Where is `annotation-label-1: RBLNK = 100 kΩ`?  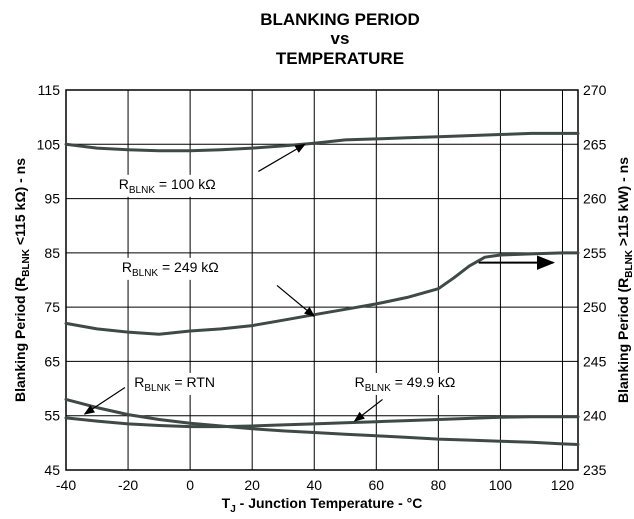 annotation-label-1: RBLNK = 100 kΩ is located at coordinates (167, 186).